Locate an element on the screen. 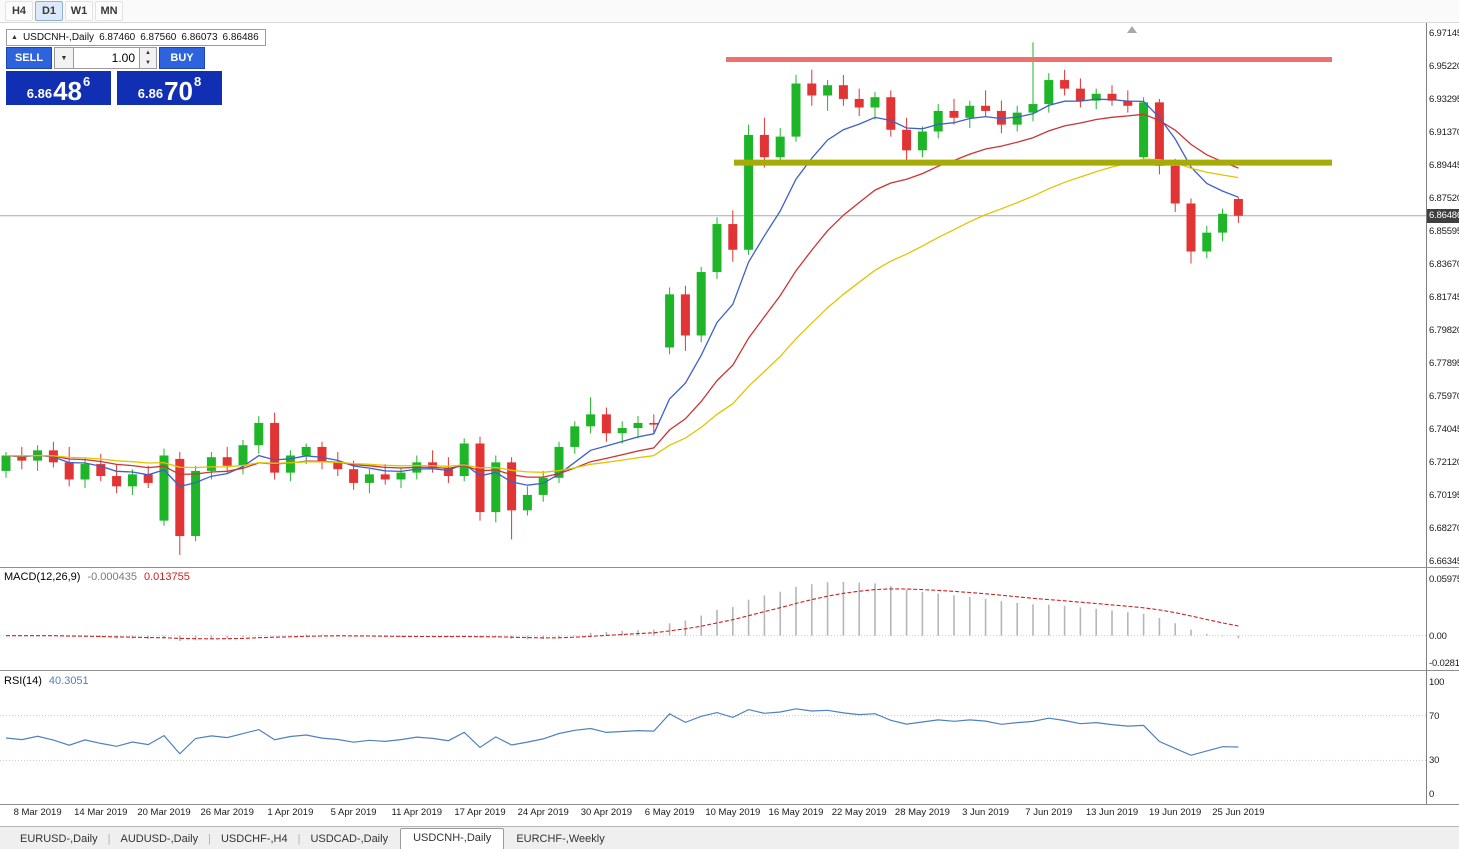 The width and height of the screenshot is (1459, 849). price-axis-label: 6.75970 is located at coordinates (1444, 396).